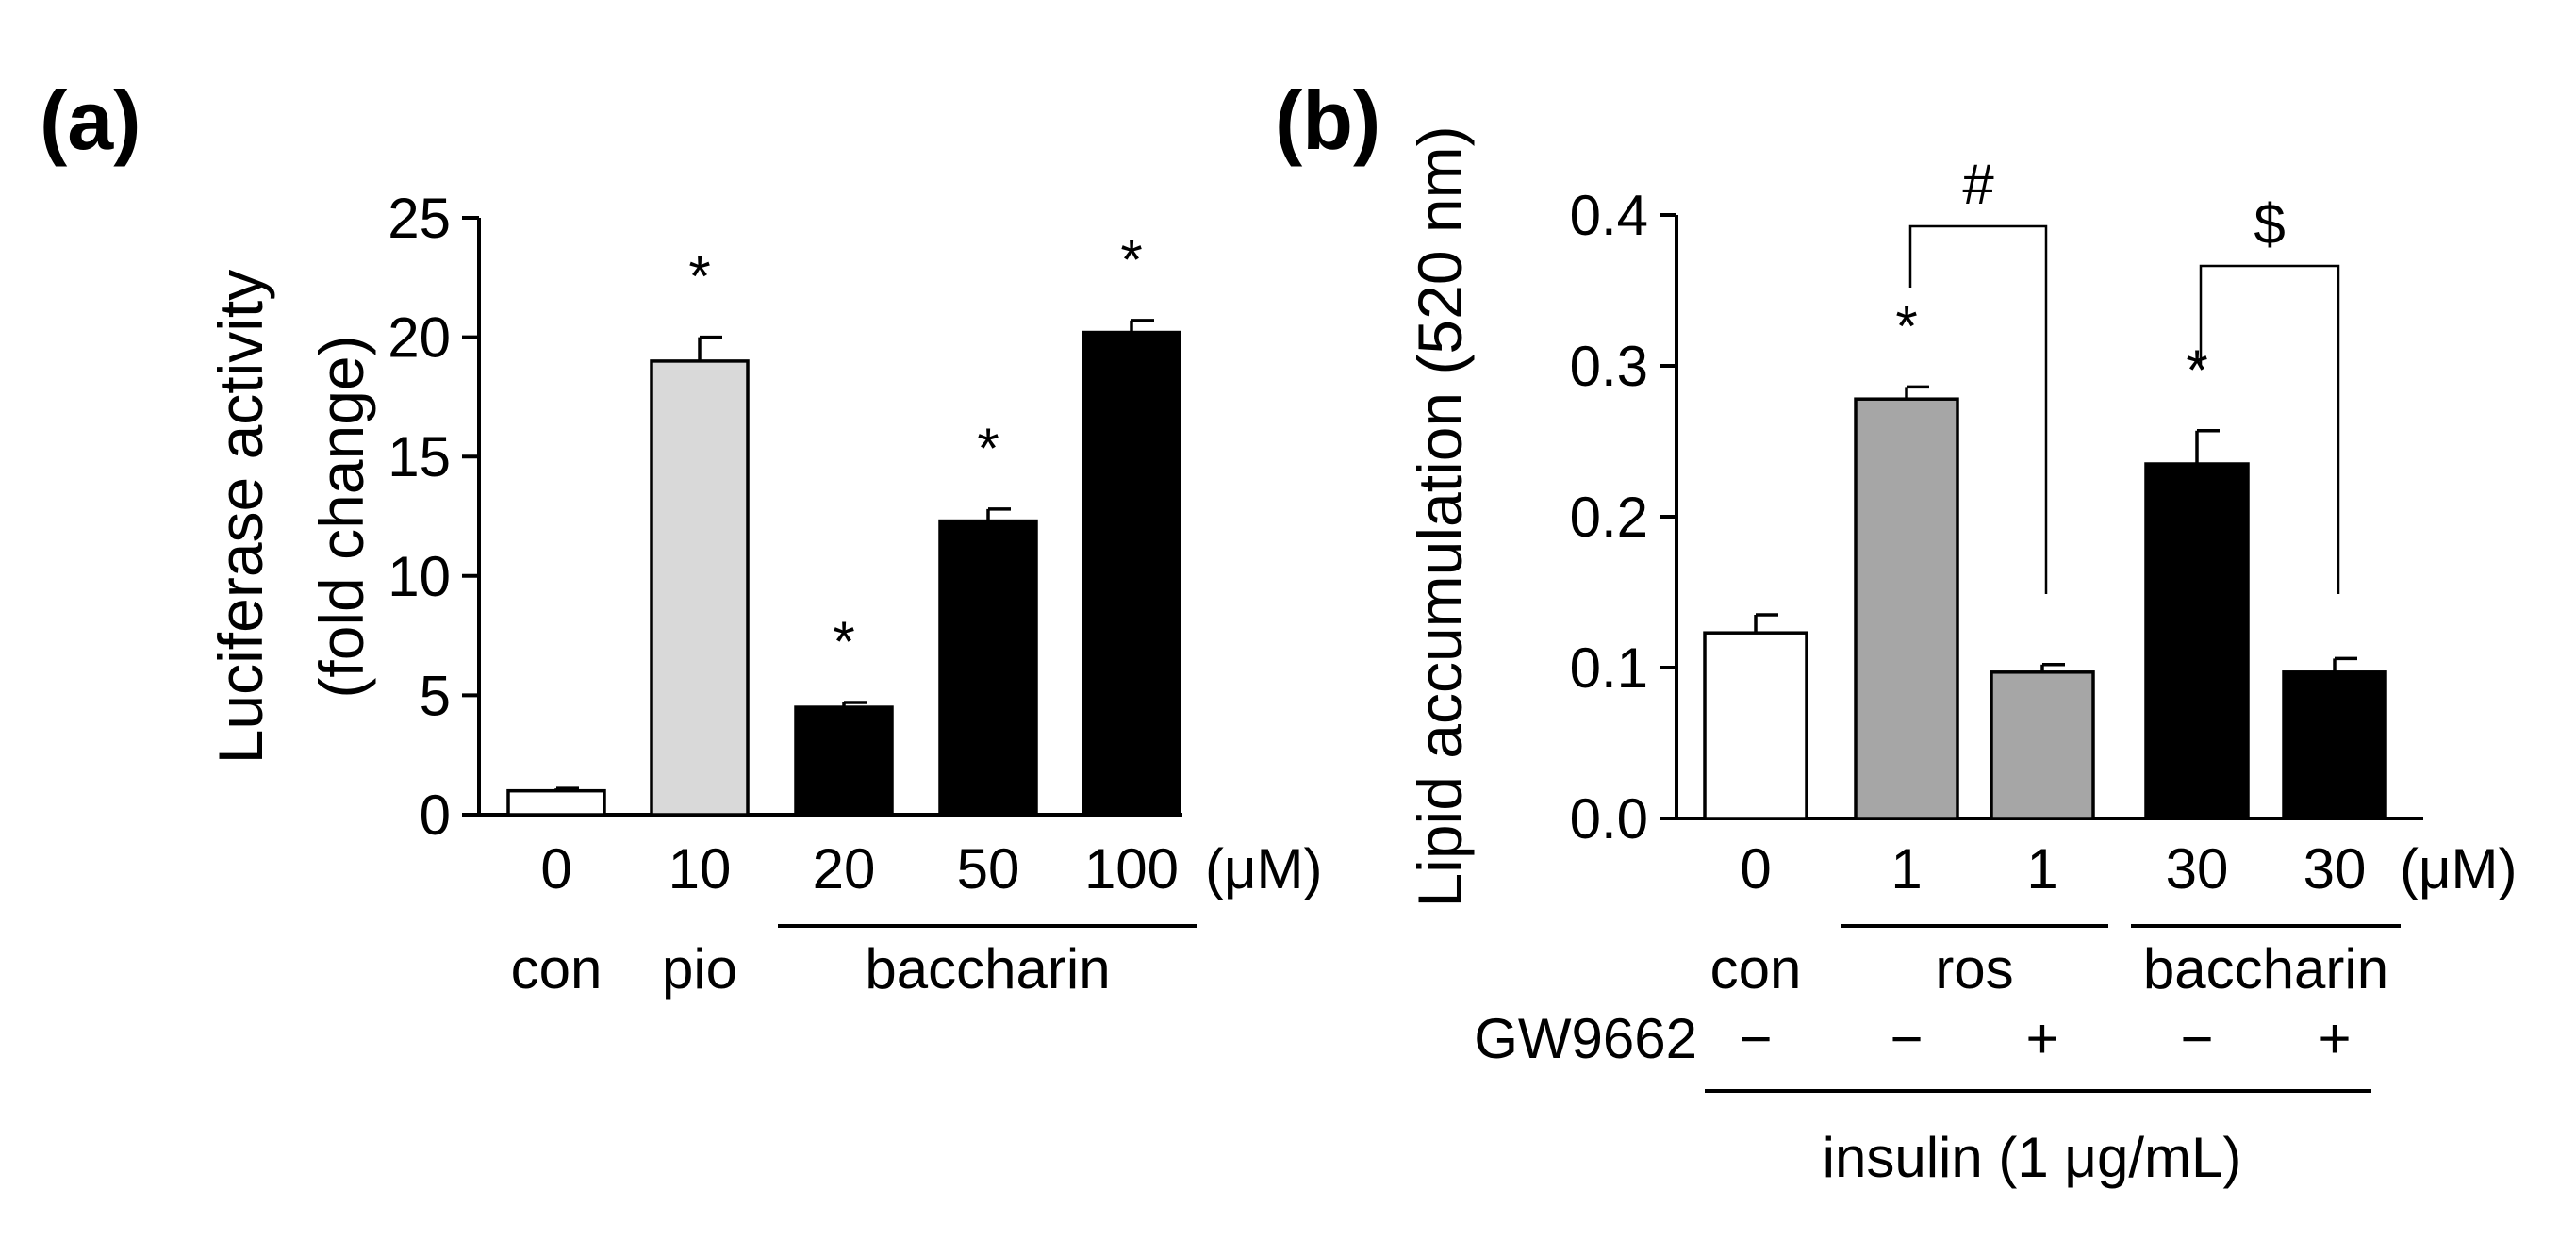  Describe the element at coordinates (1440, 516) in the screenshot. I see `panel-b-y-axis-label: Lipid accumulation (520 nm)` at that location.